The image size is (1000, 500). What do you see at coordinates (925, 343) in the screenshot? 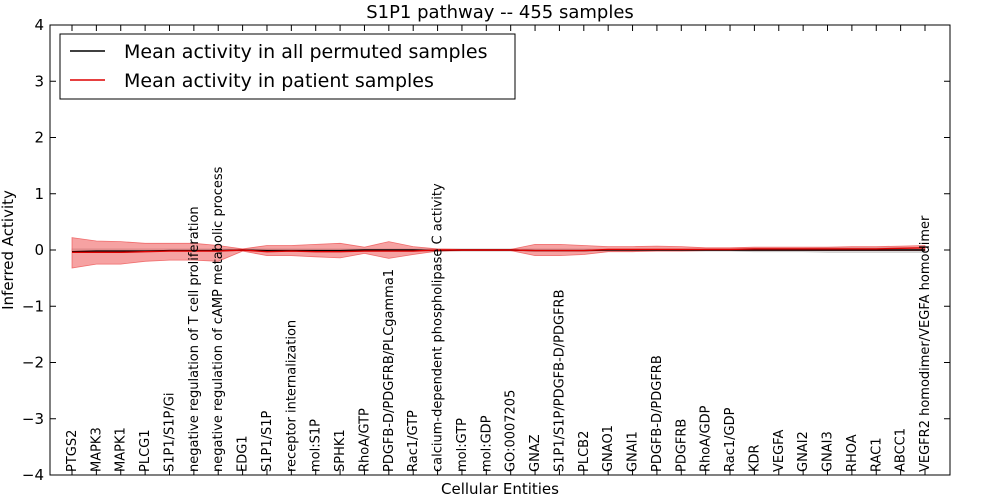
I see `x-category-label: VEGFR2 homodimer/VEGFA homodimer` at bounding box center [925, 343].